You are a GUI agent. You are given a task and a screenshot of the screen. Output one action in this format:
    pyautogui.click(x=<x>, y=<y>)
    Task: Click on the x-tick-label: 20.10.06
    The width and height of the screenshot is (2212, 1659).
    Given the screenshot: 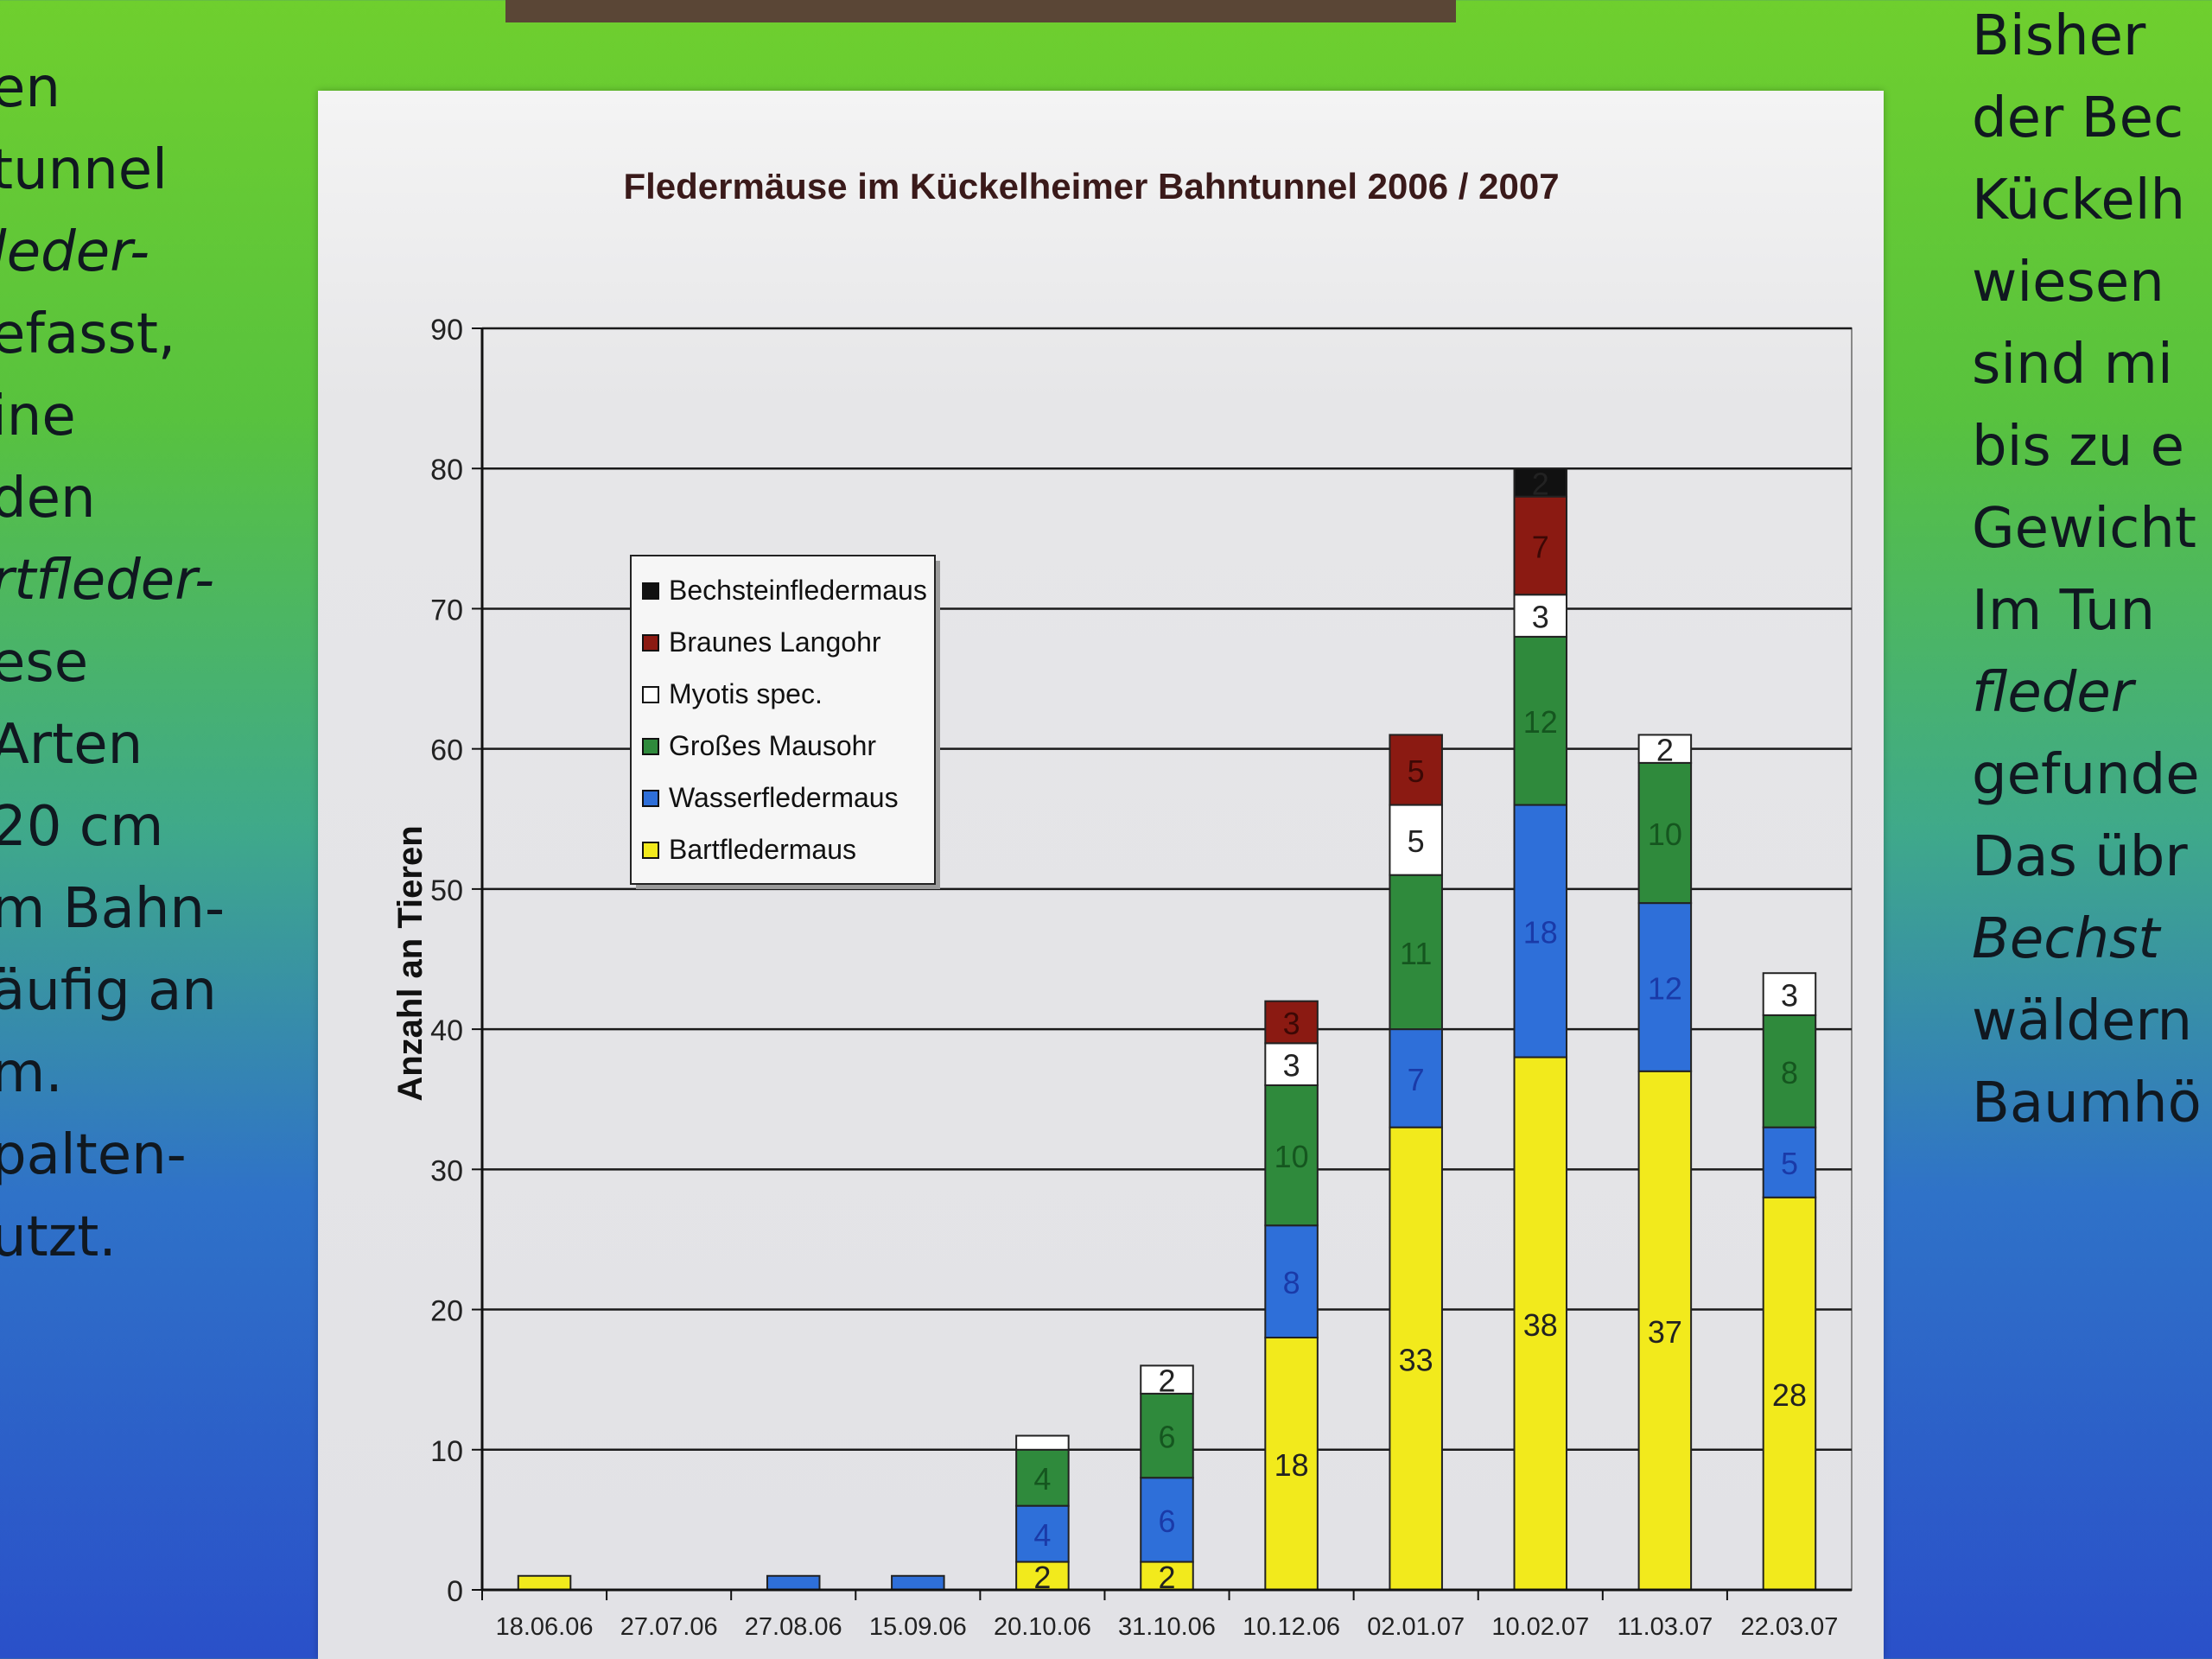 What is the action you would take?
    pyautogui.click(x=1042, y=1627)
    